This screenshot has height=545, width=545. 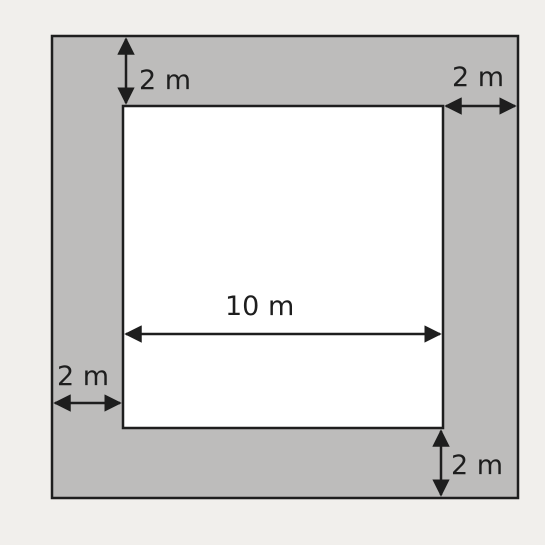 What do you see at coordinates (259, 306) in the screenshot?
I see `inner-width-label: 10 m` at bounding box center [259, 306].